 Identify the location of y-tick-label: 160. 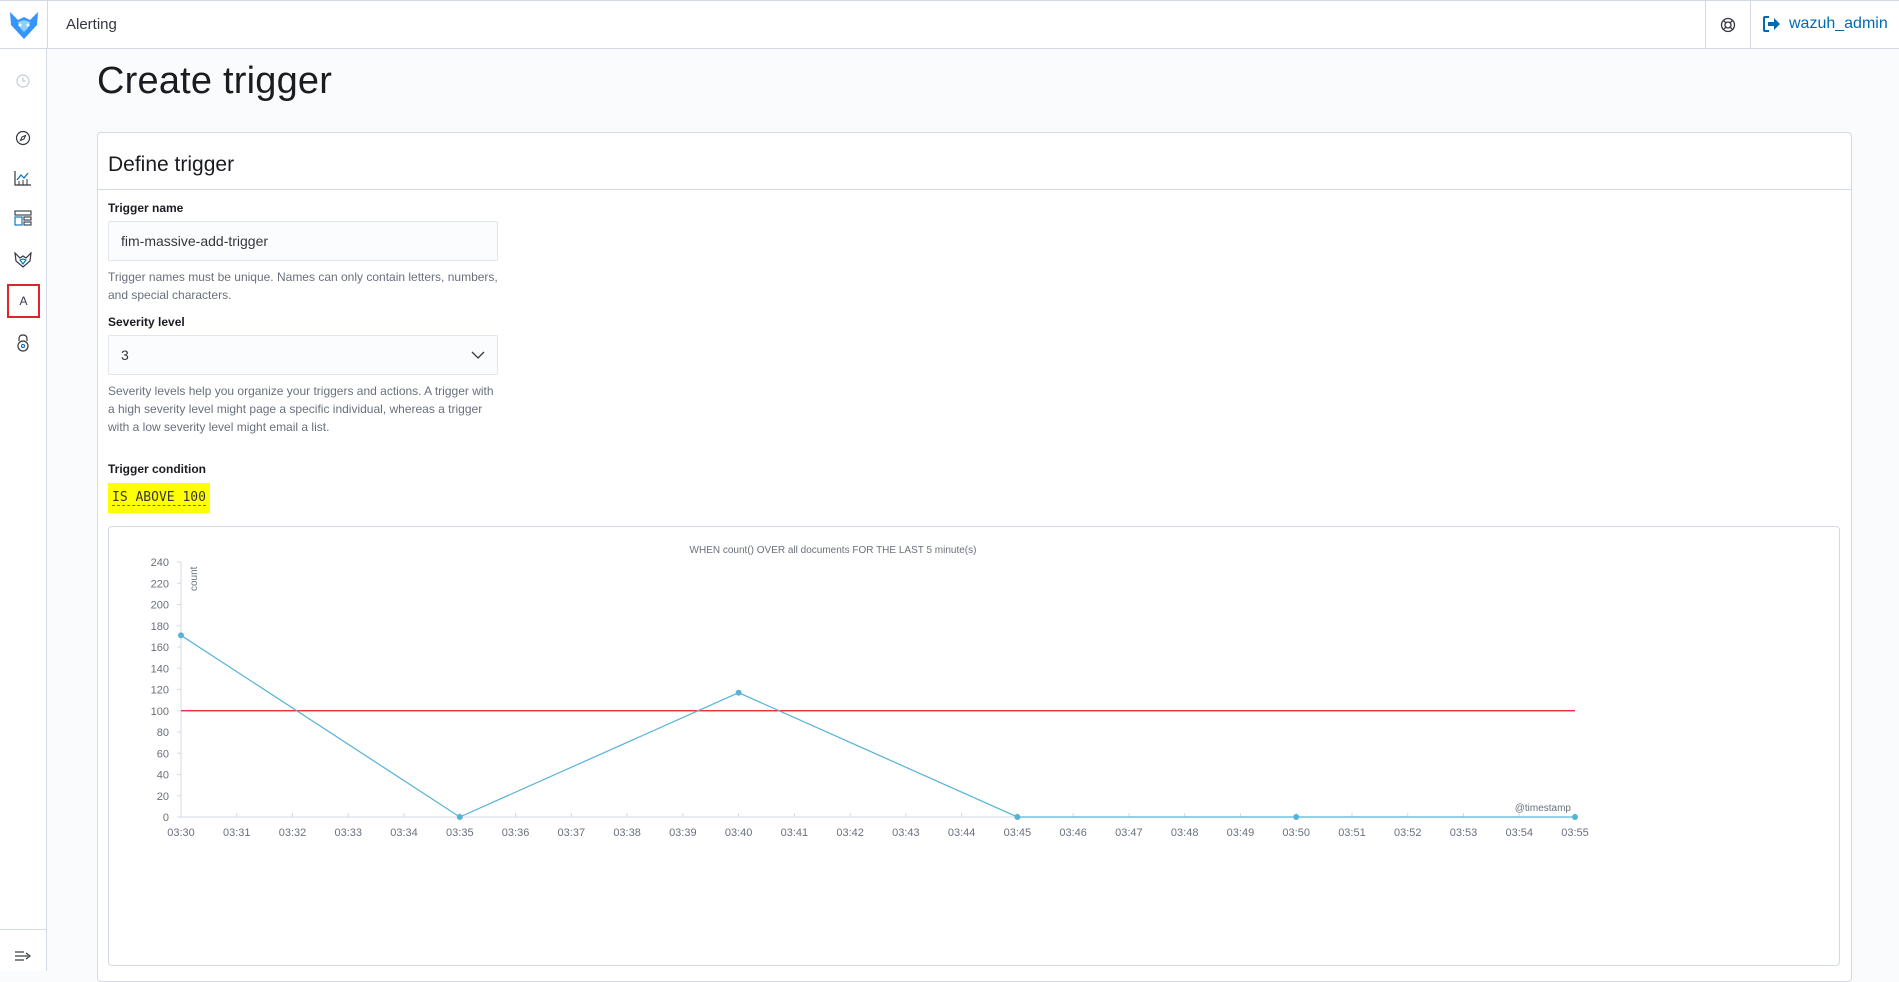
(160, 648).